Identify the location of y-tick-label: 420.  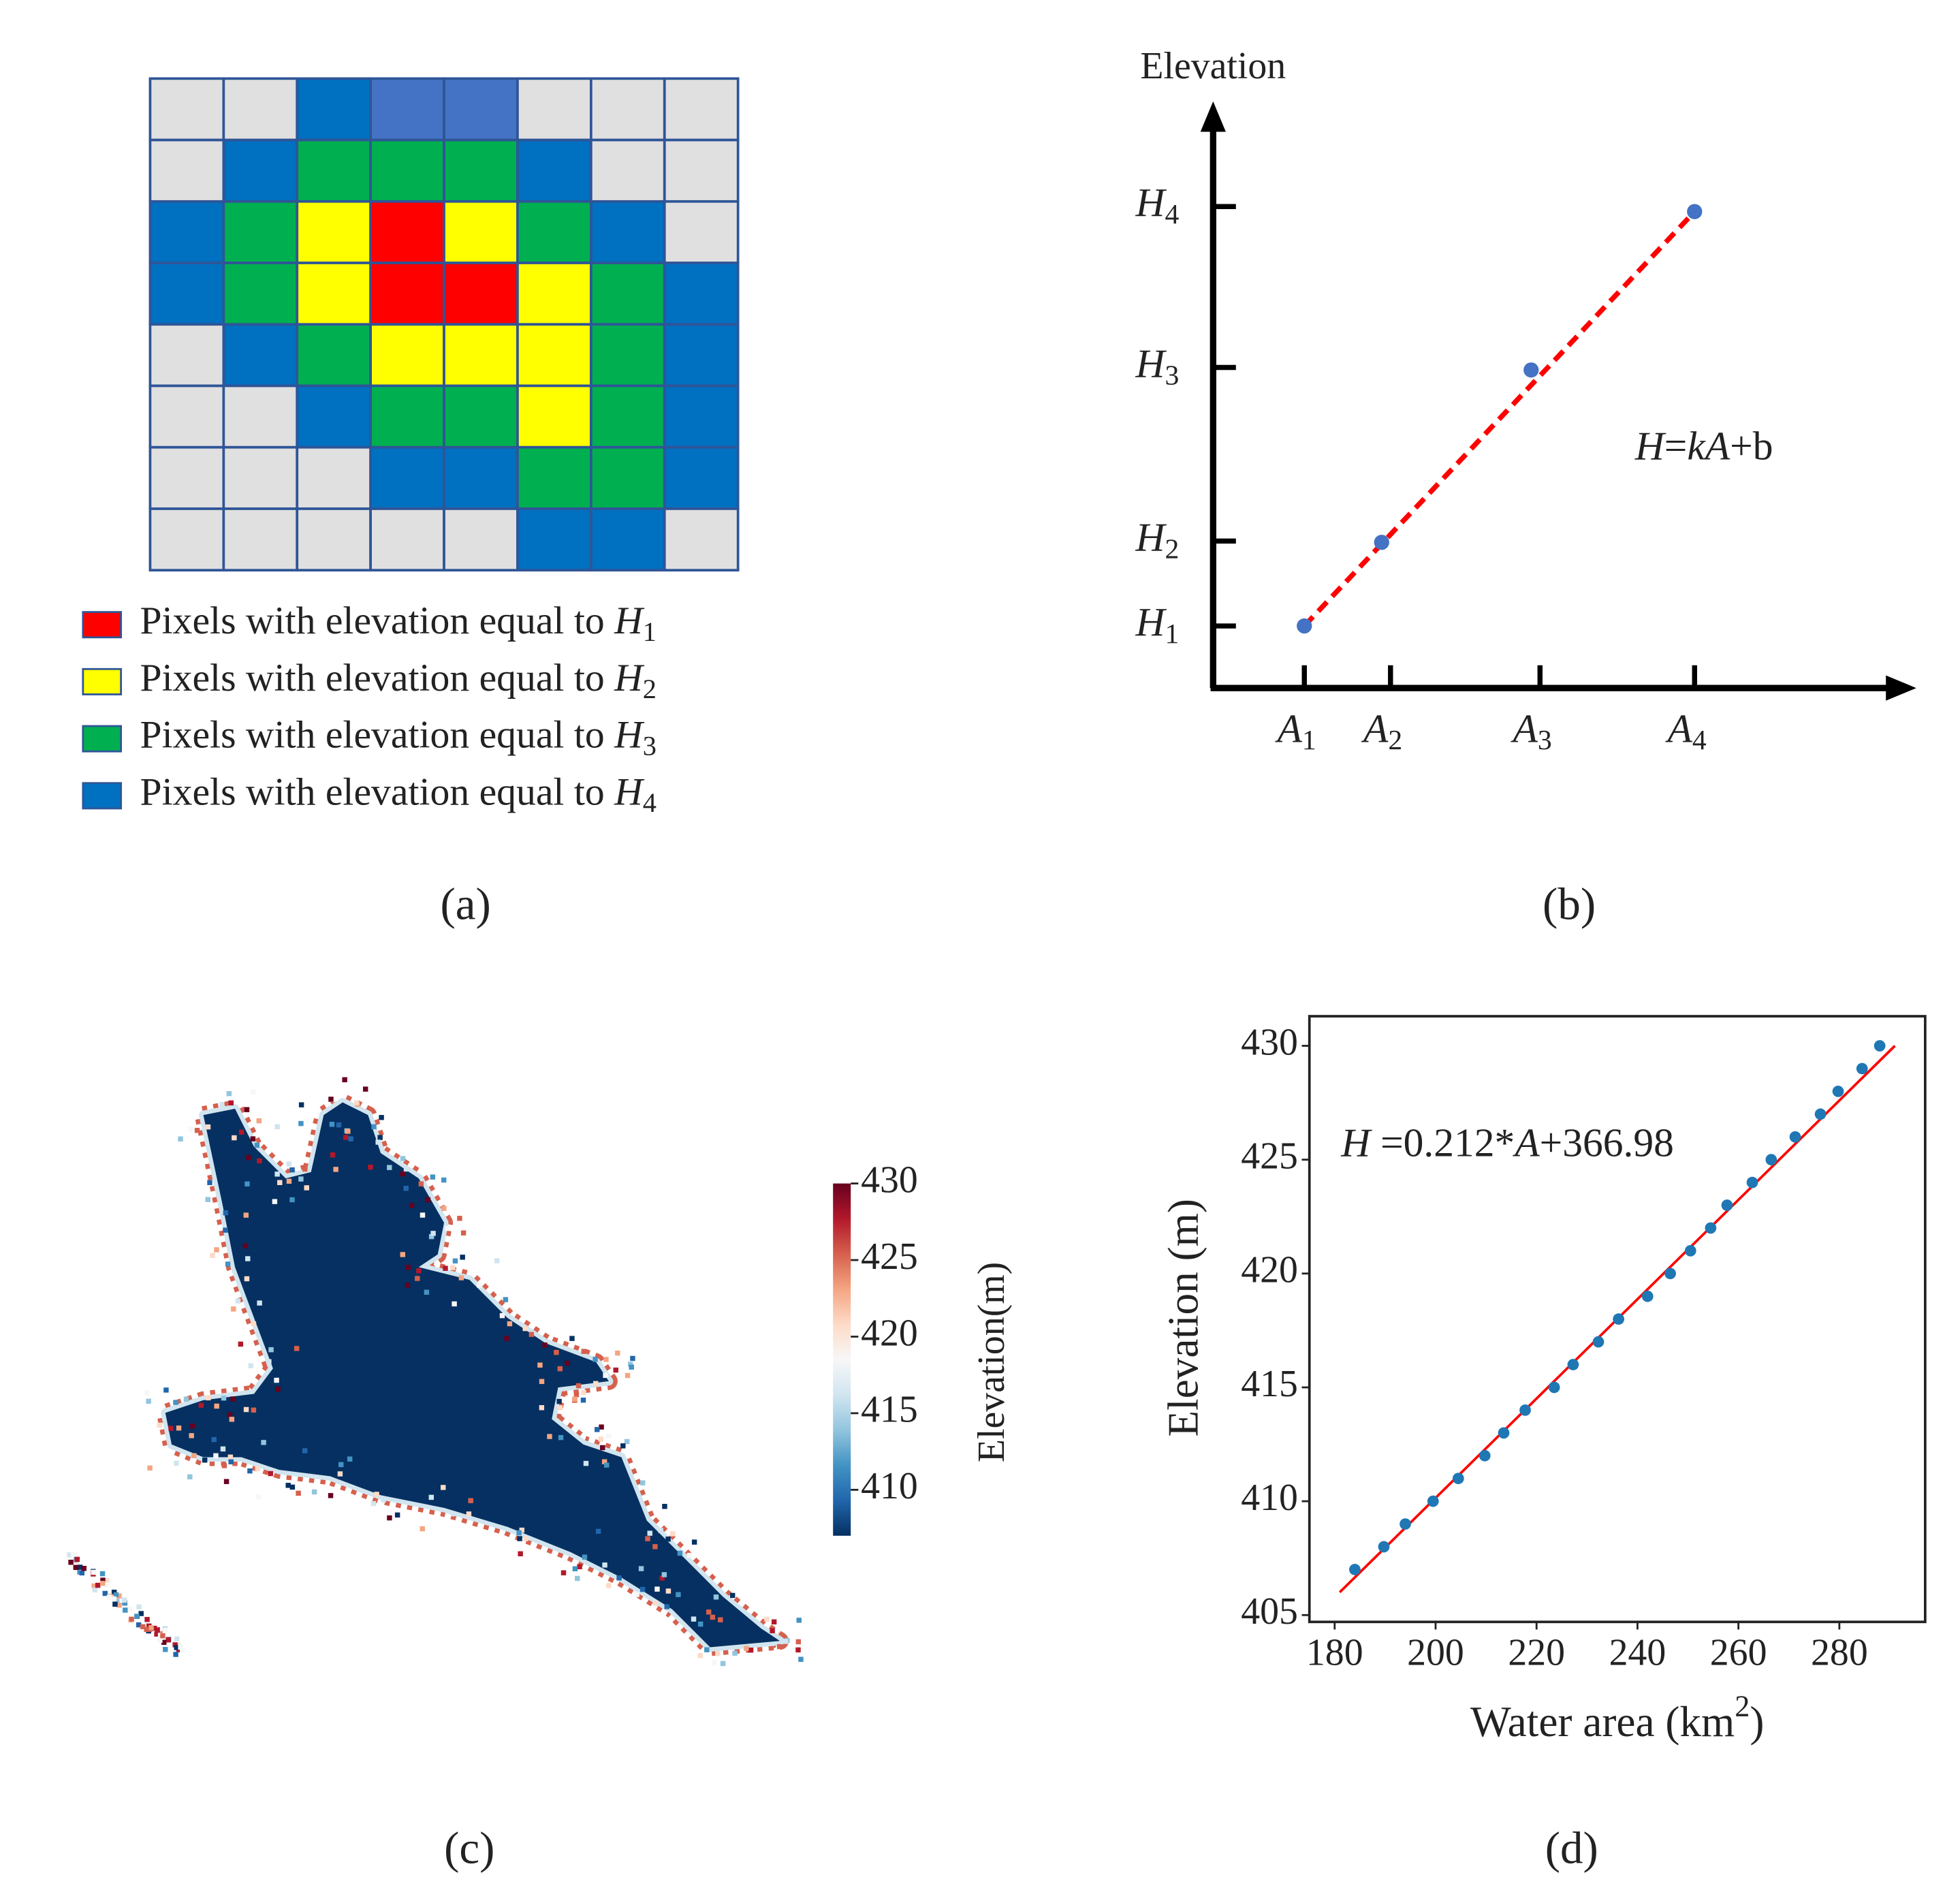
(1269, 1270).